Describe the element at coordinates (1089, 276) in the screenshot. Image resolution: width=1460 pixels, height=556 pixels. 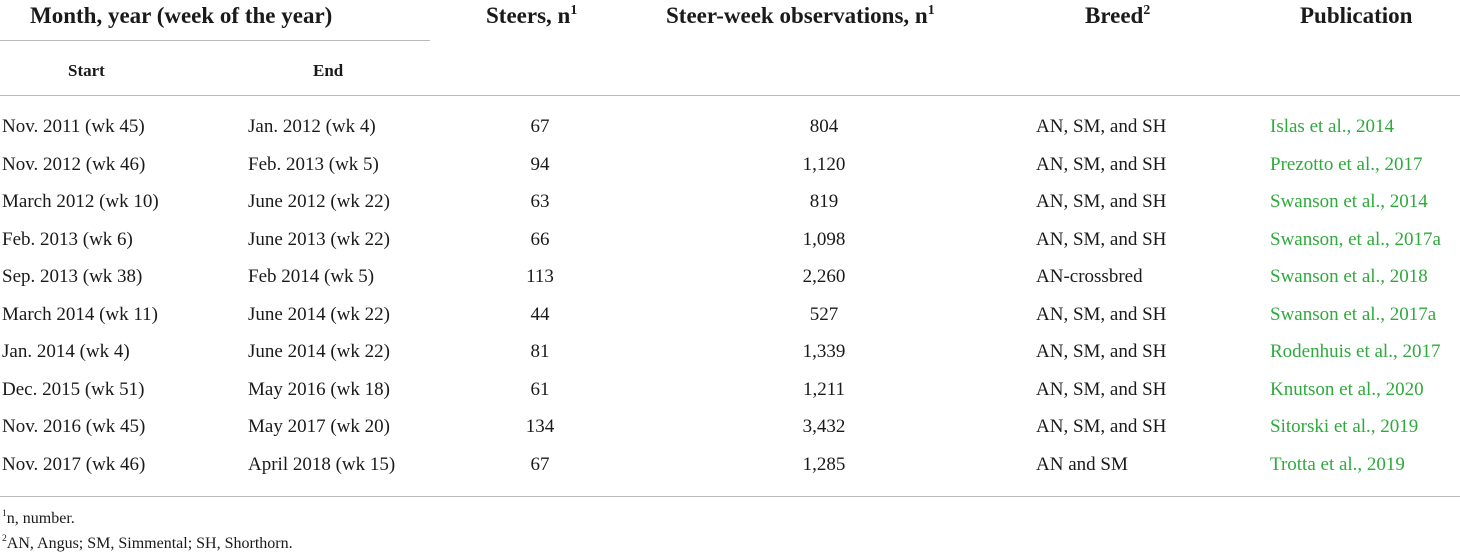
I see `breed-cell: AN-crossbred` at that location.